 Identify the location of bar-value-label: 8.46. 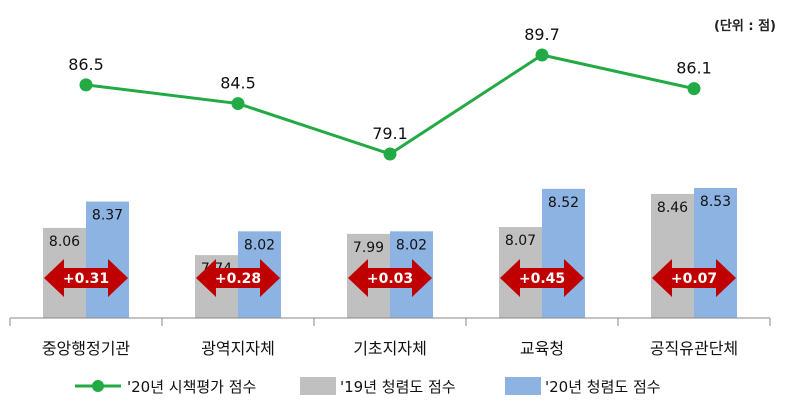
(672, 208).